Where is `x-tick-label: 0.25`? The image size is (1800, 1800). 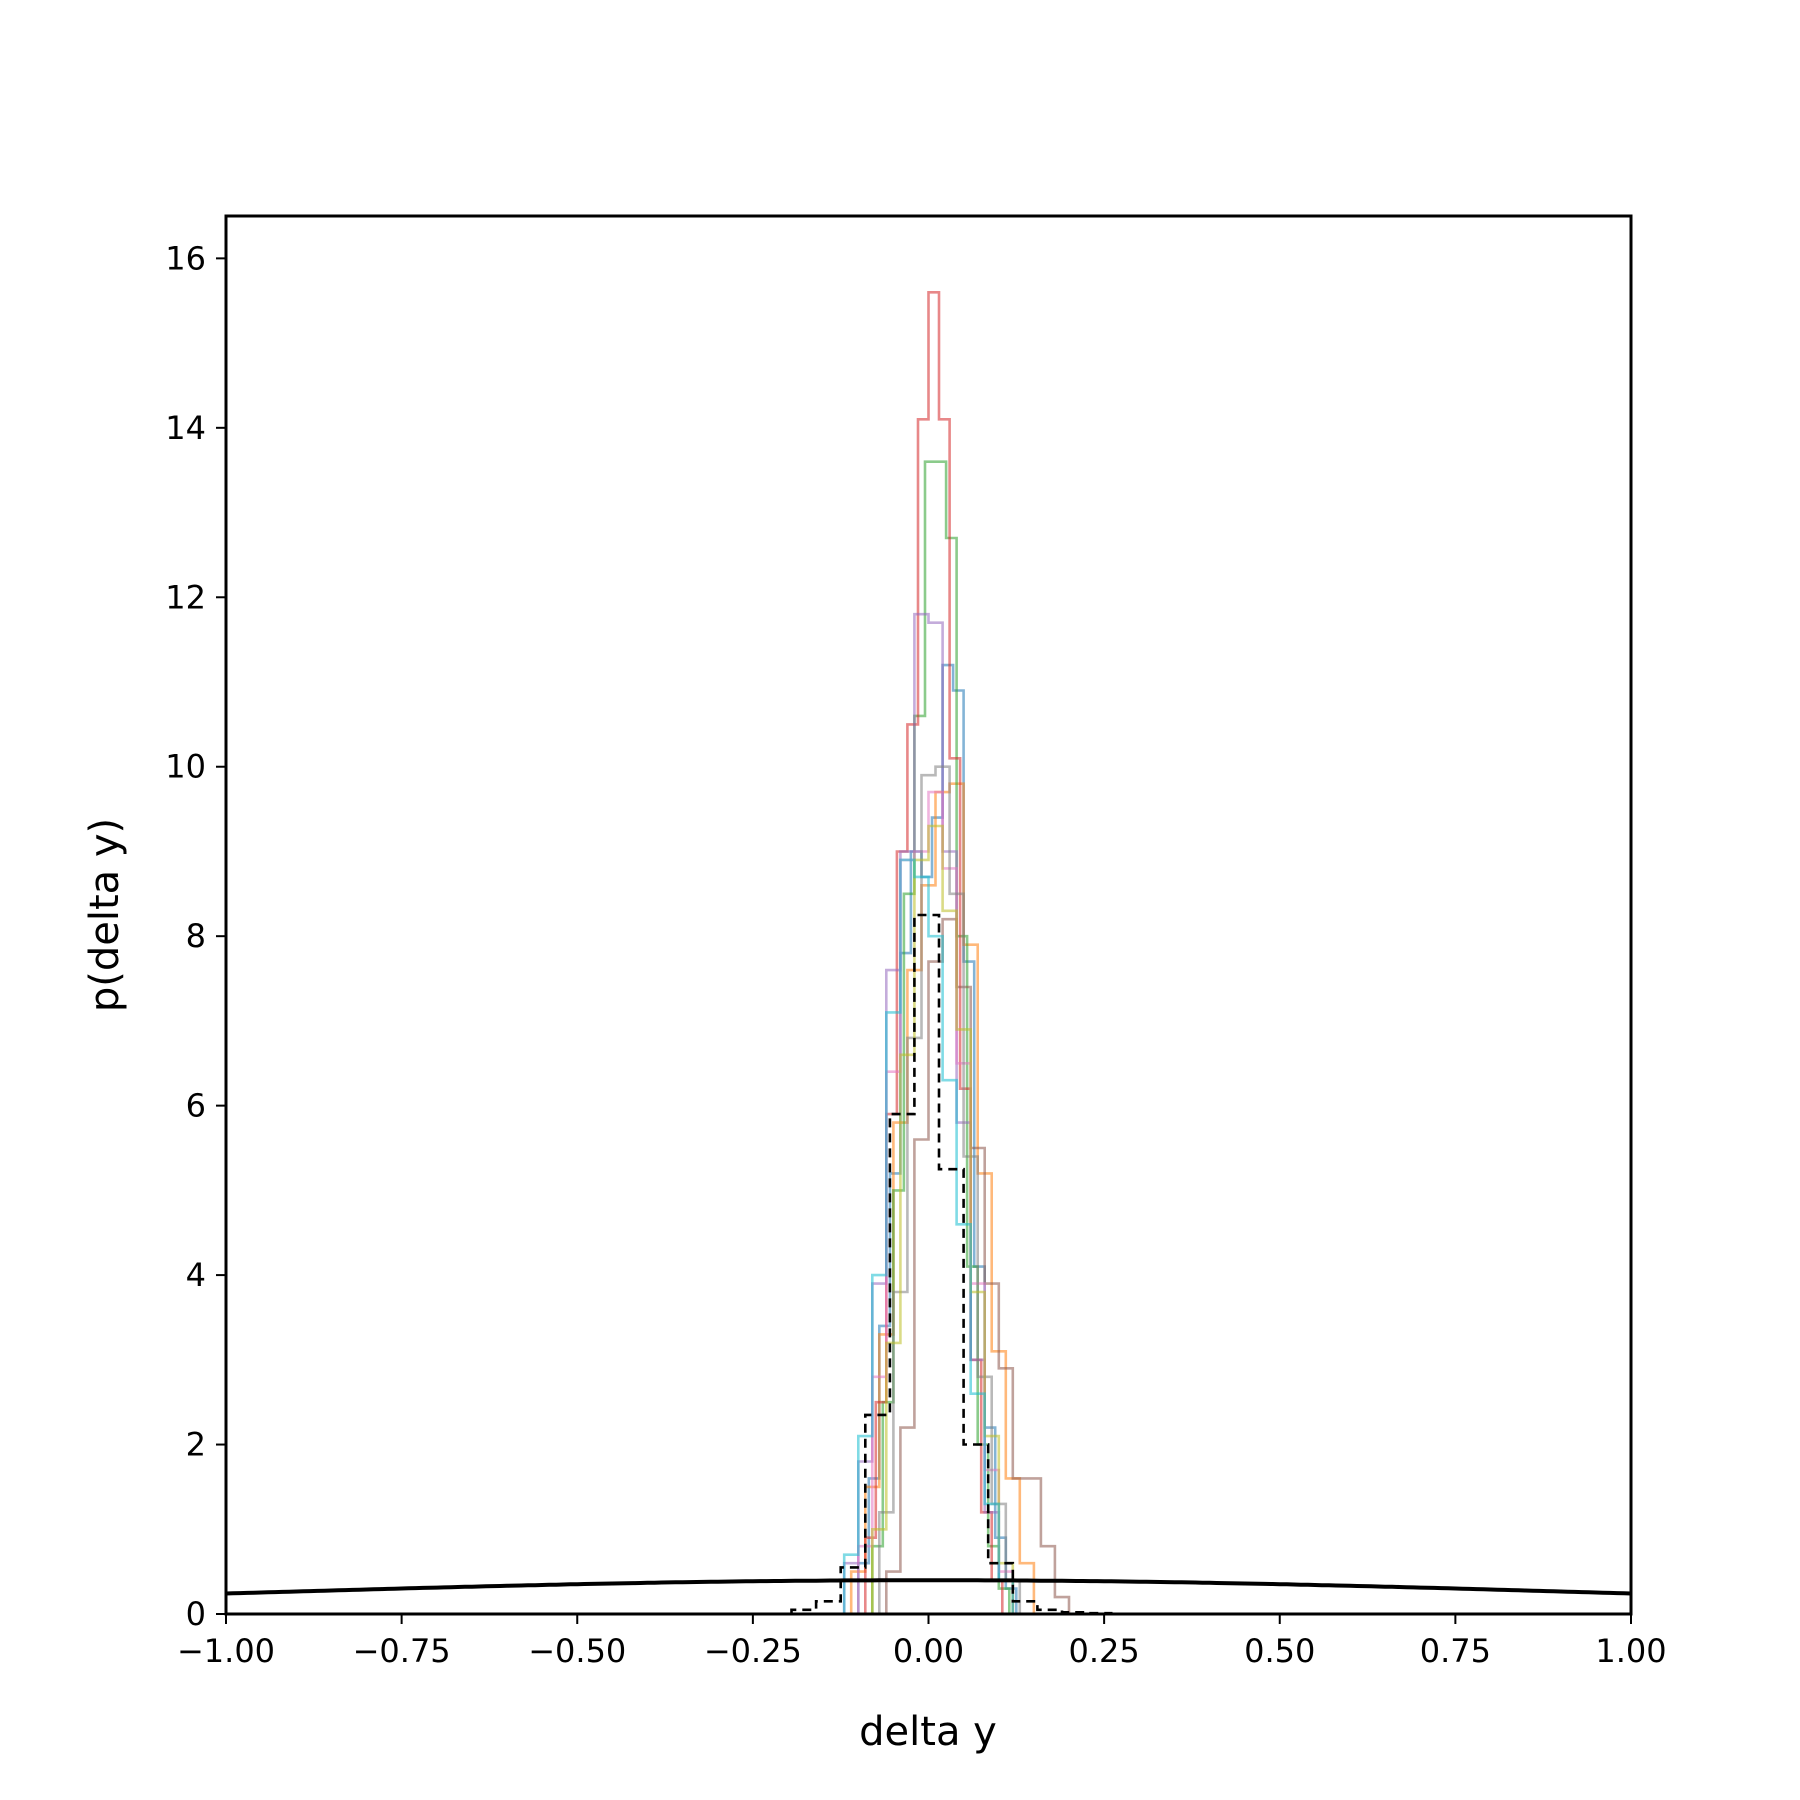 x-tick-label: 0.25 is located at coordinates (1104, 1651).